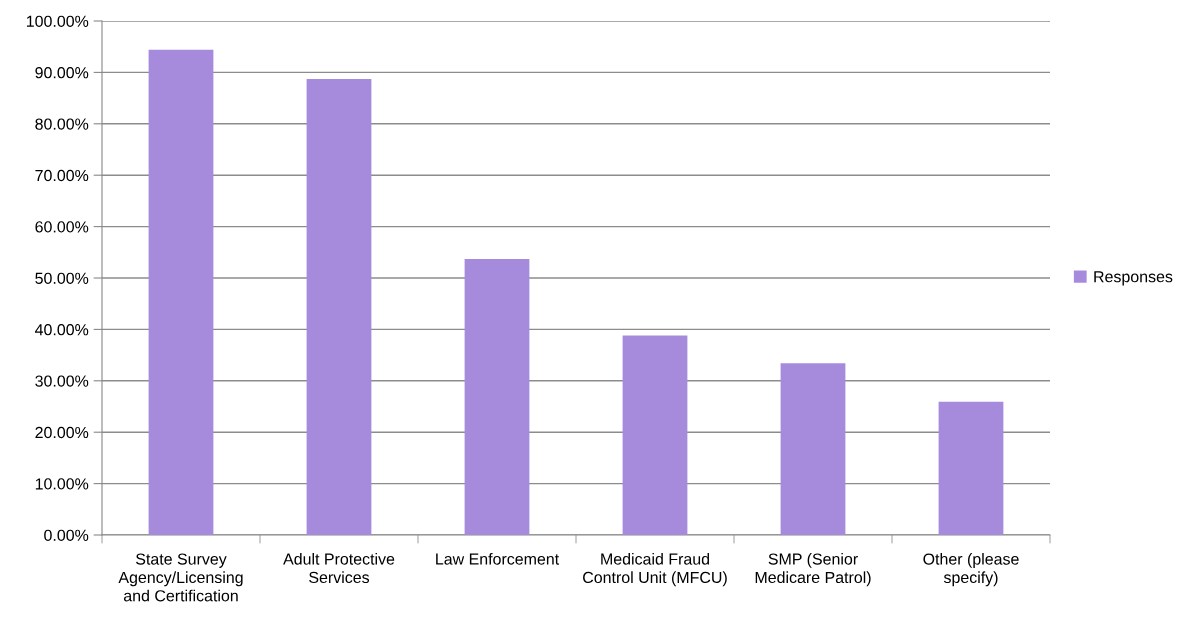 The height and width of the screenshot is (621, 1186). What do you see at coordinates (180, 577) in the screenshot?
I see `x-tick-label: State Survey Agency/Licensing and Certification` at bounding box center [180, 577].